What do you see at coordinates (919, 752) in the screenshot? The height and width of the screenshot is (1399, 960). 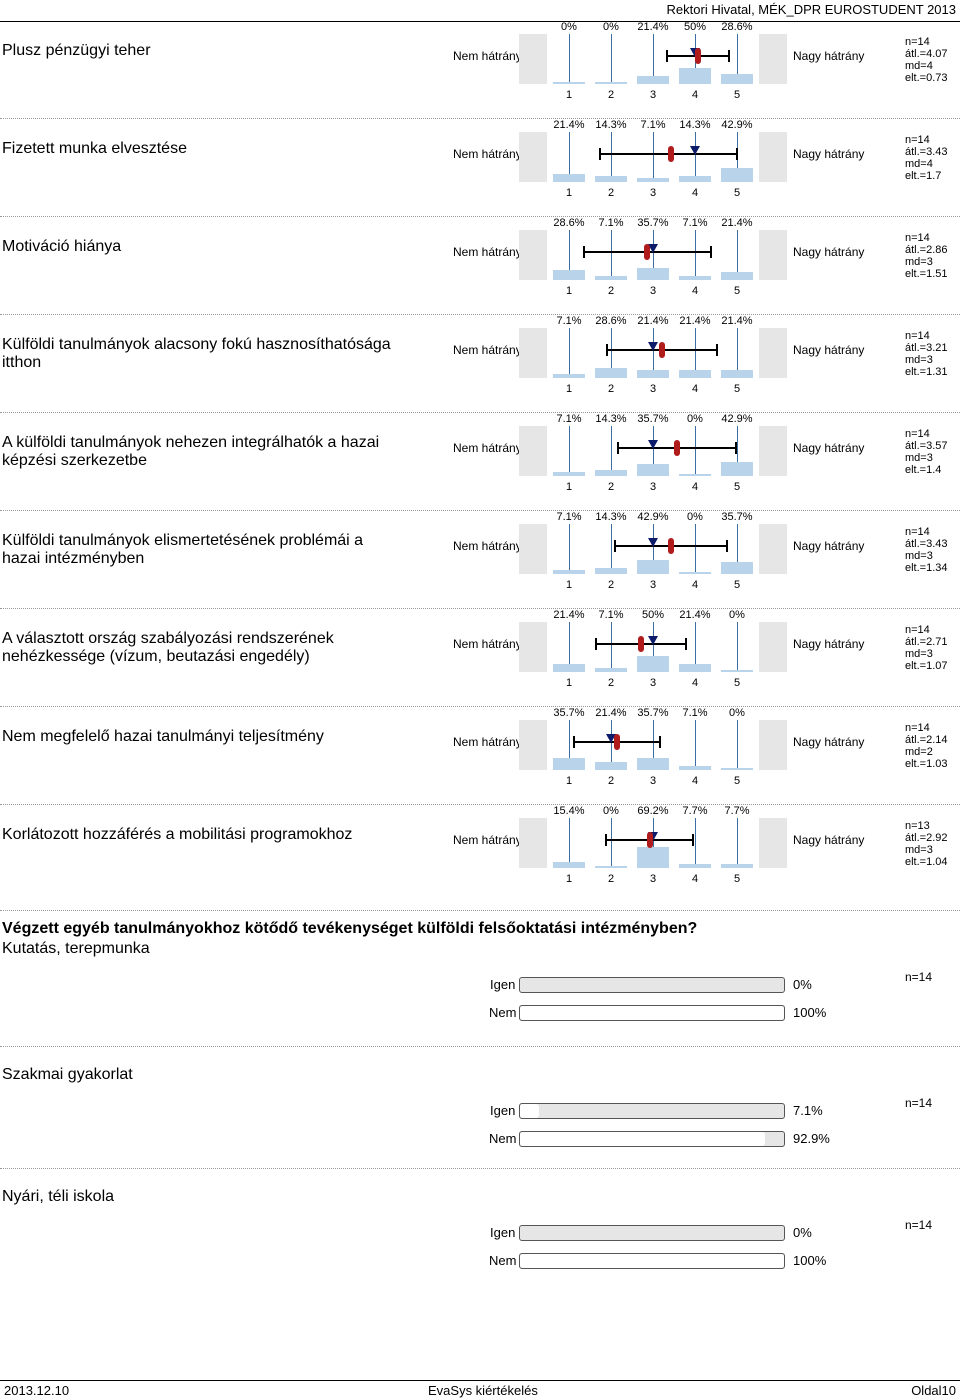 I see `stat-line: md=2` at bounding box center [919, 752].